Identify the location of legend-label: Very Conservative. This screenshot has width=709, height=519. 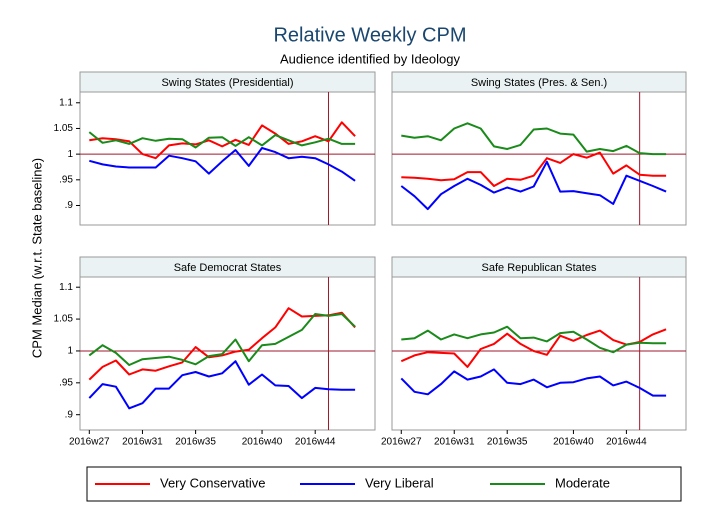
(213, 482).